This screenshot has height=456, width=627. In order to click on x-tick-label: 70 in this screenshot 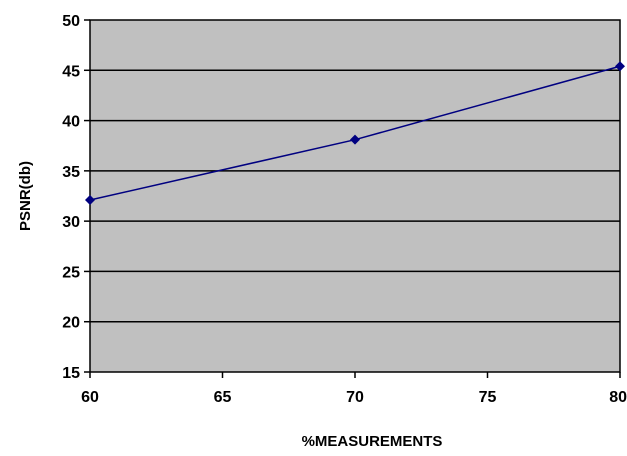, I will do `click(355, 397)`.